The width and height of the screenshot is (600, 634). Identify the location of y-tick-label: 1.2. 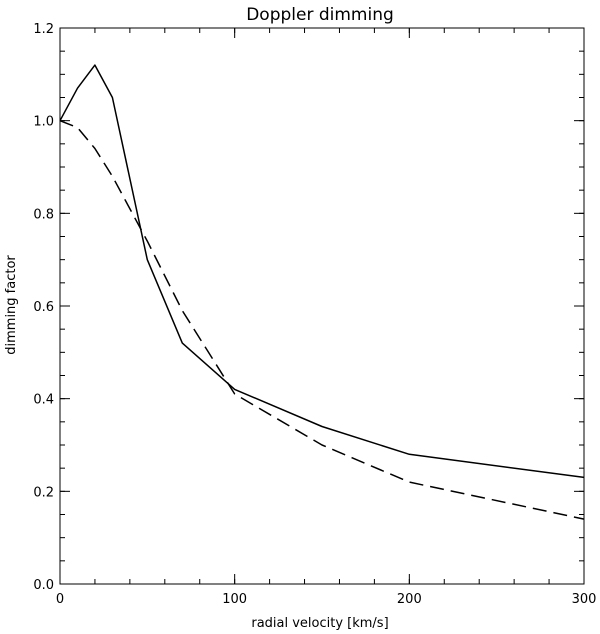
(43, 29).